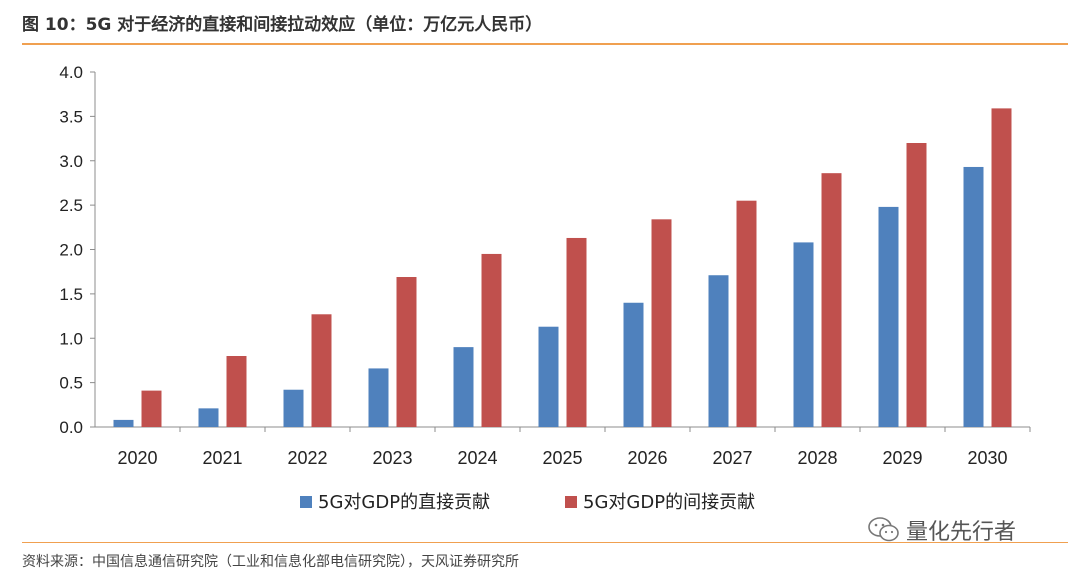 The width and height of the screenshot is (1080, 579). I want to click on y-tick-label: 2.5, so click(71, 205).